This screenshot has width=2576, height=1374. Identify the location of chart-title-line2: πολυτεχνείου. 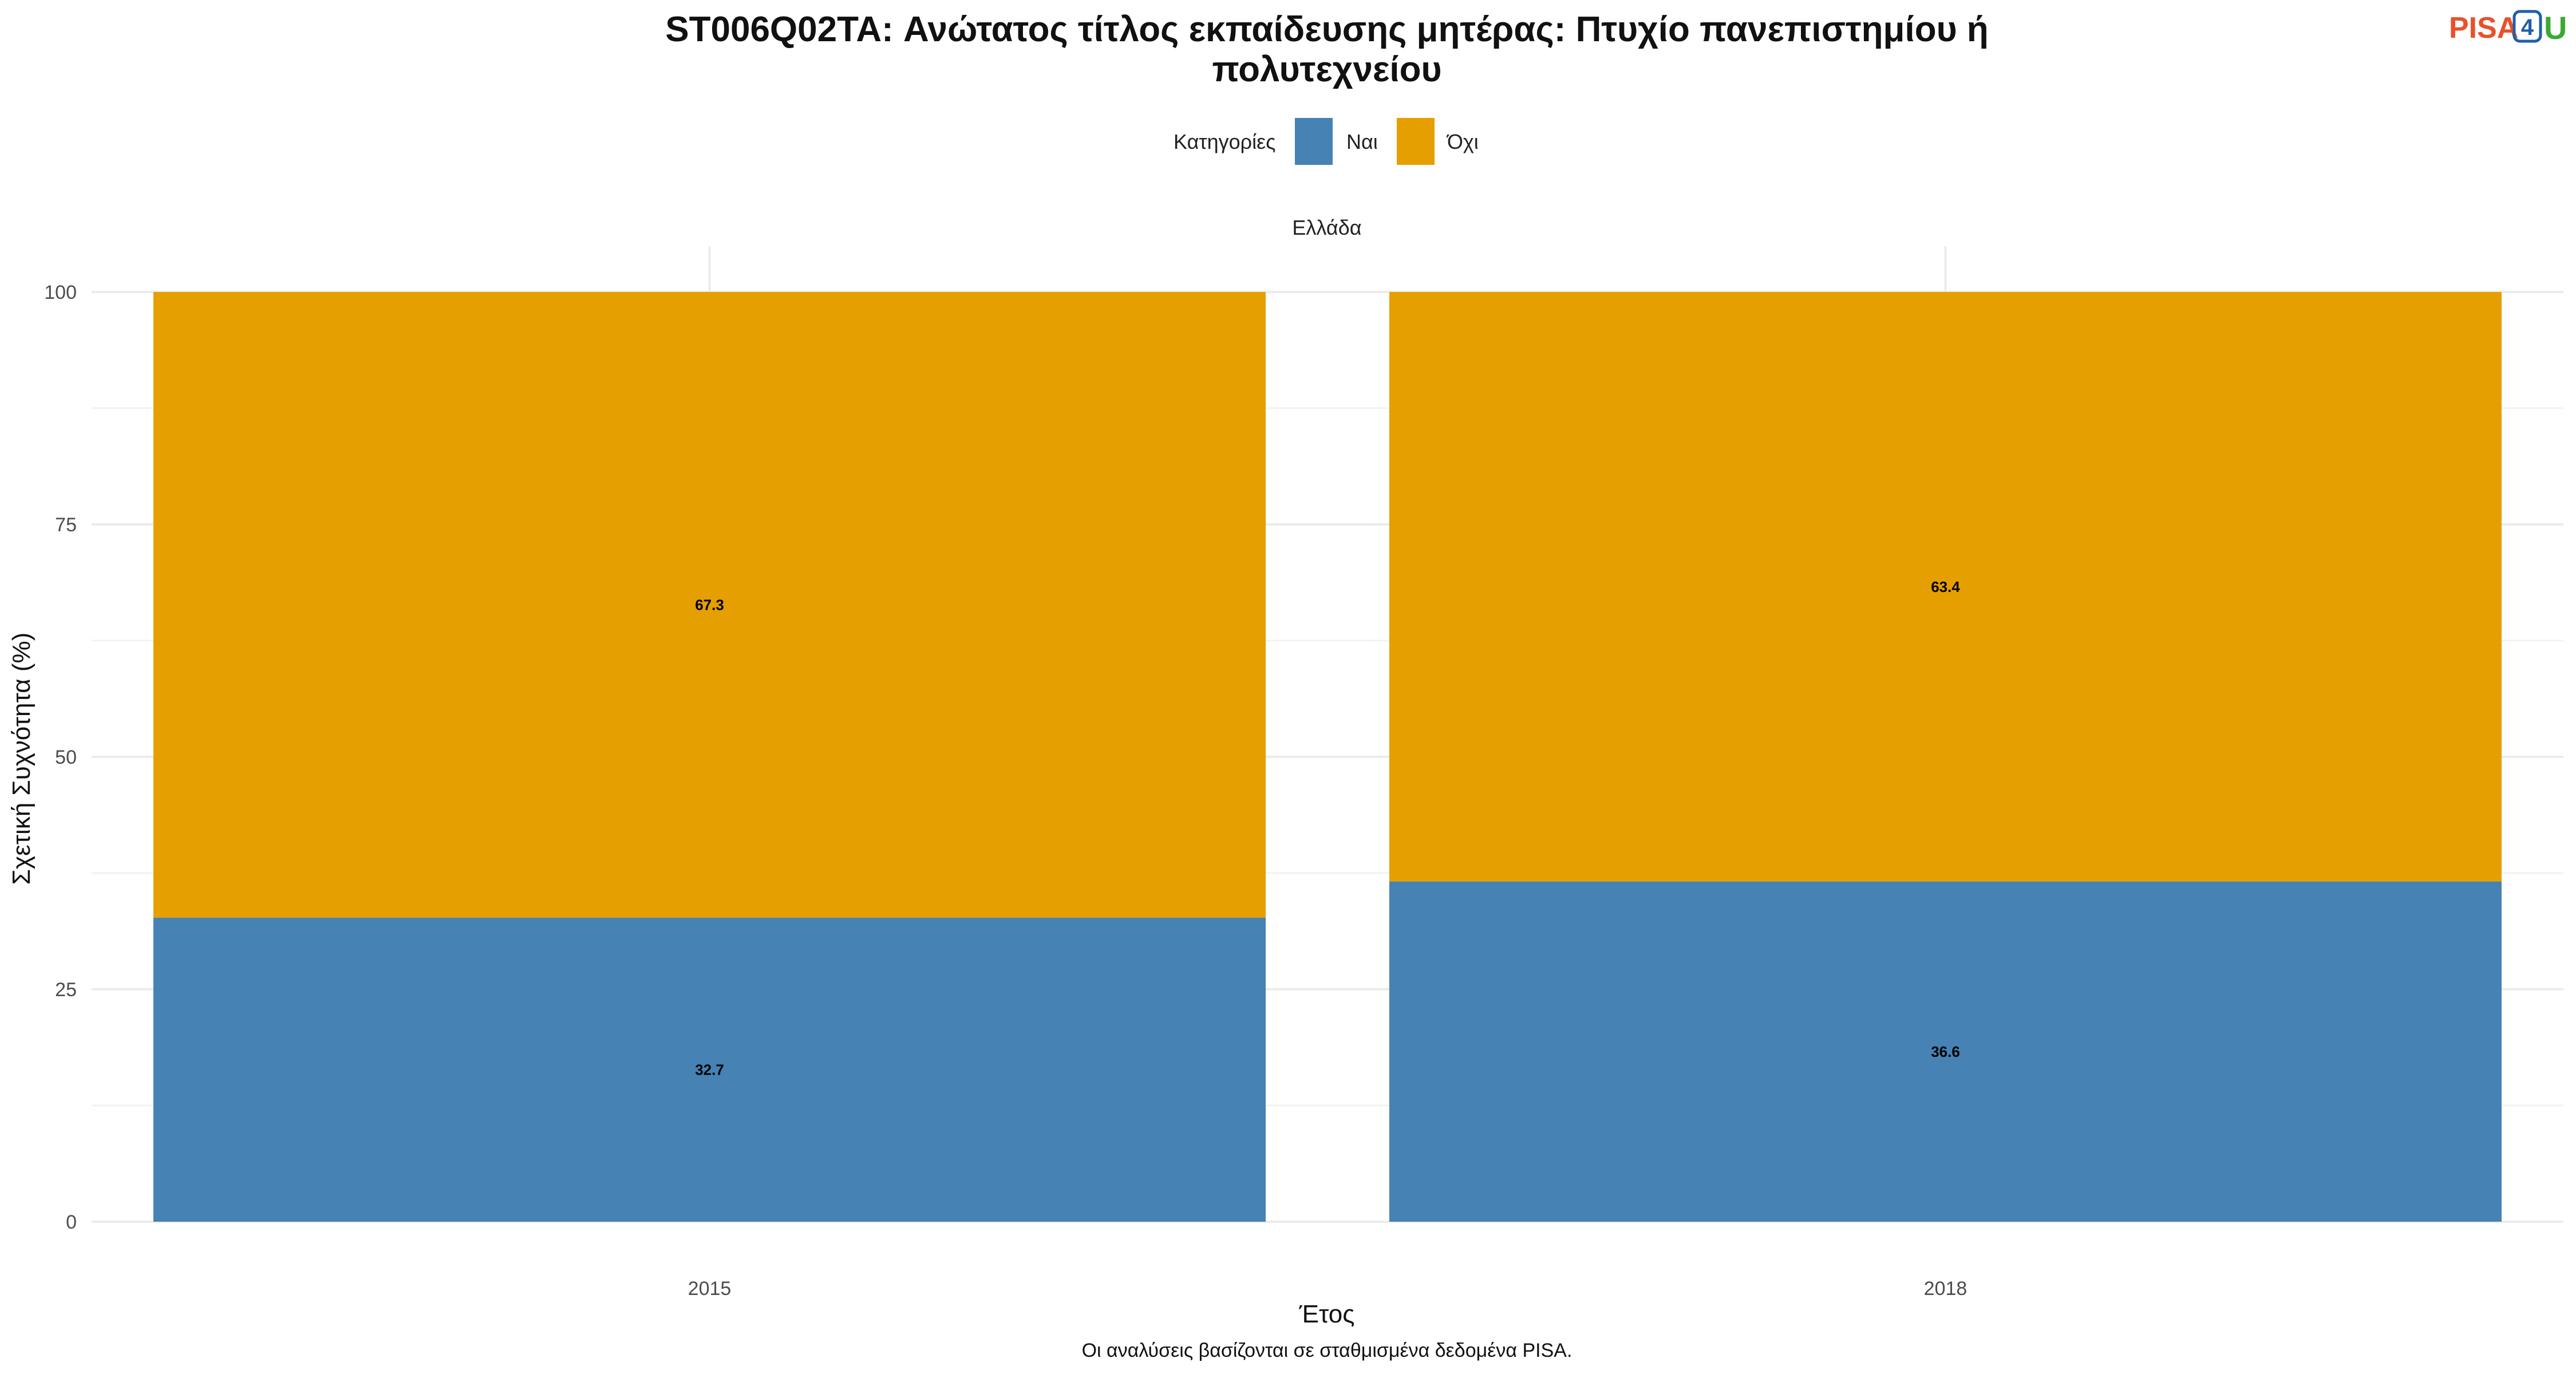
(1326, 69).